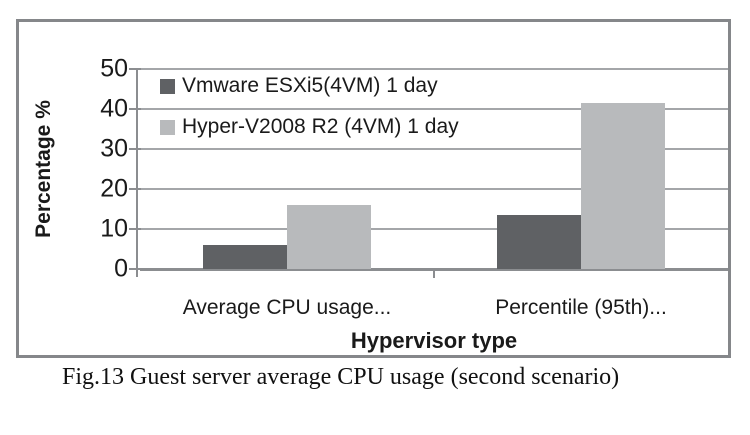 The image size is (750, 435). I want to click on legend-item: Hyper-V2008 R2 (4VM) 1 day, so click(309, 126).